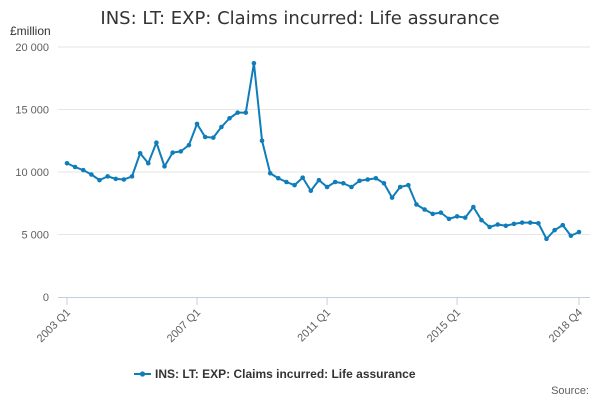 The image size is (600, 400). Describe the element at coordinates (570, 391) in the screenshot. I see `source-label: Source:` at that location.